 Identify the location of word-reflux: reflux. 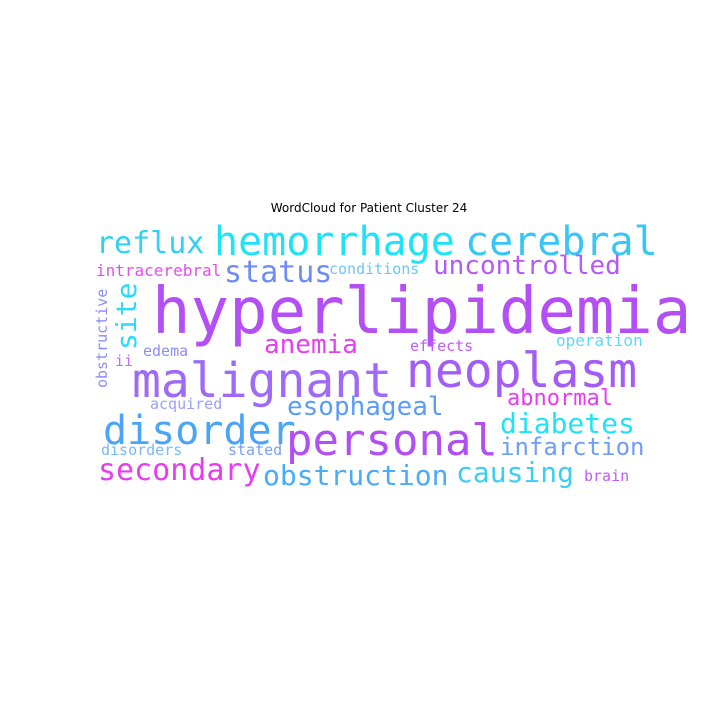
(150, 243).